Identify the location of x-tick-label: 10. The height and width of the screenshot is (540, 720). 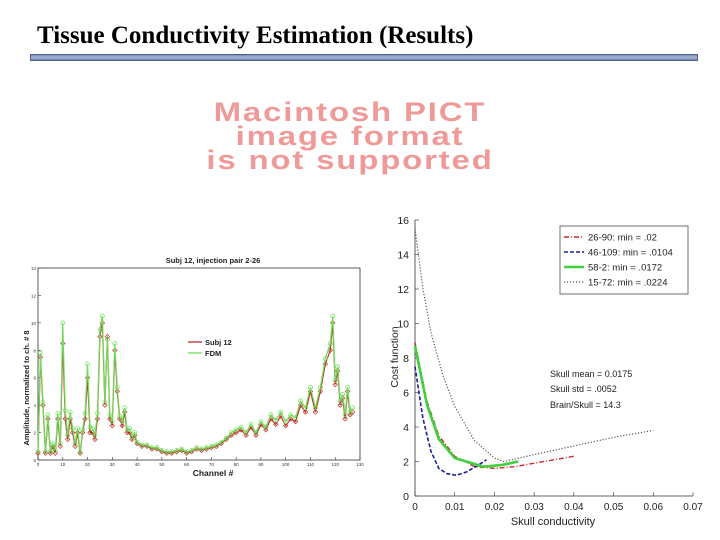
(63, 464).